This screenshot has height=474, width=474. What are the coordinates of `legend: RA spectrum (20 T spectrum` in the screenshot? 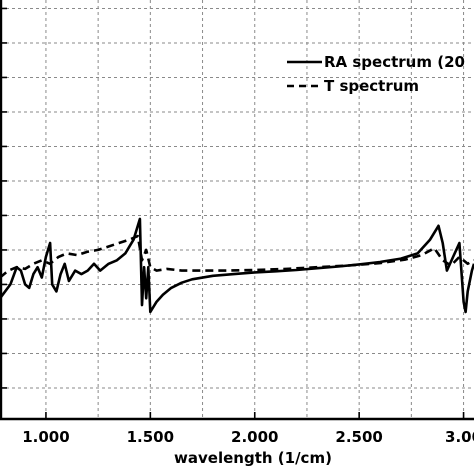 It's located at (376, 74).